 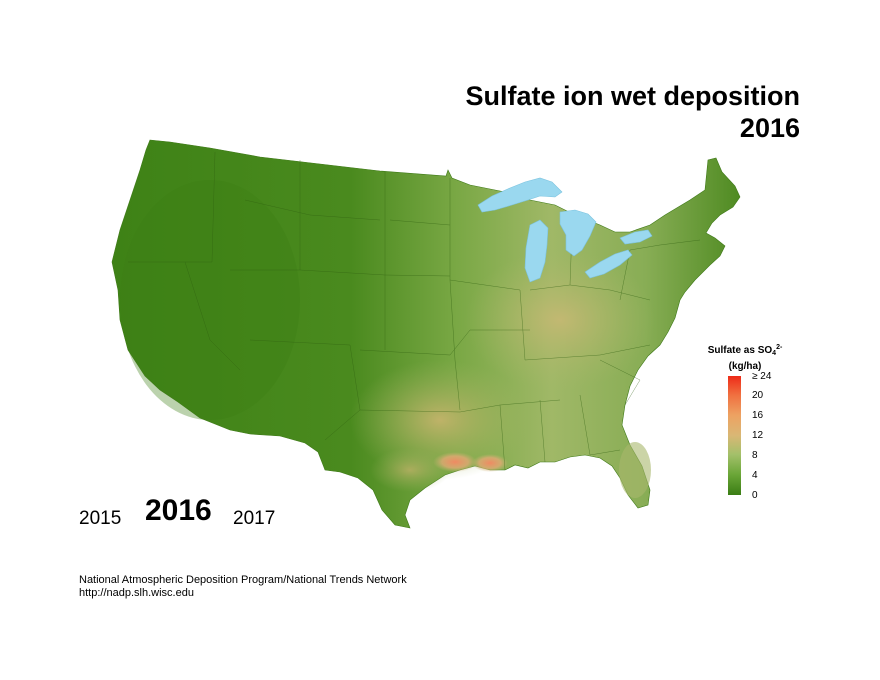 I want to click on legend-tick: 12, so click(x=758, y=435).